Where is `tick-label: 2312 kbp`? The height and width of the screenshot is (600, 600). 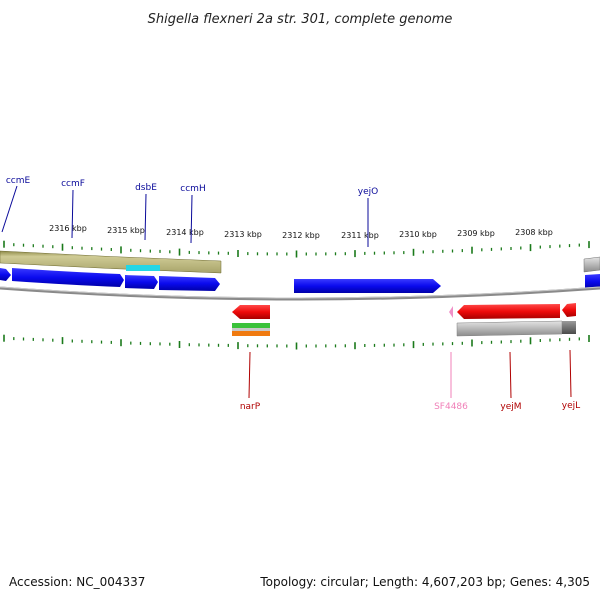 tick-label: 2312 kbp is located at coordinates (301, 235).